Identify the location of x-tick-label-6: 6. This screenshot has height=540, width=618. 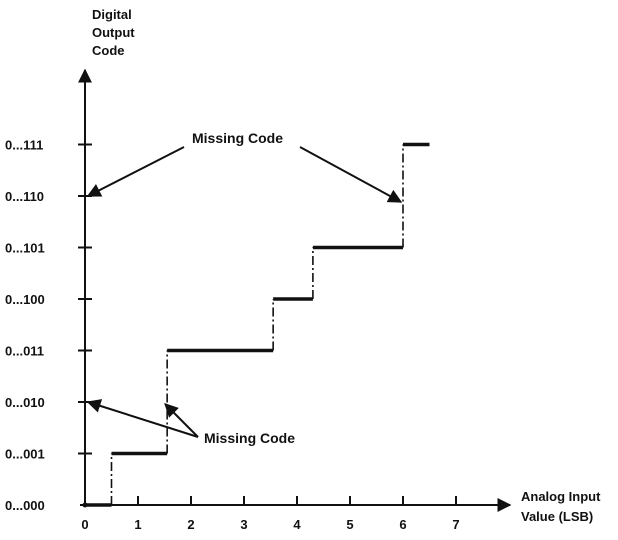
(402, 524).